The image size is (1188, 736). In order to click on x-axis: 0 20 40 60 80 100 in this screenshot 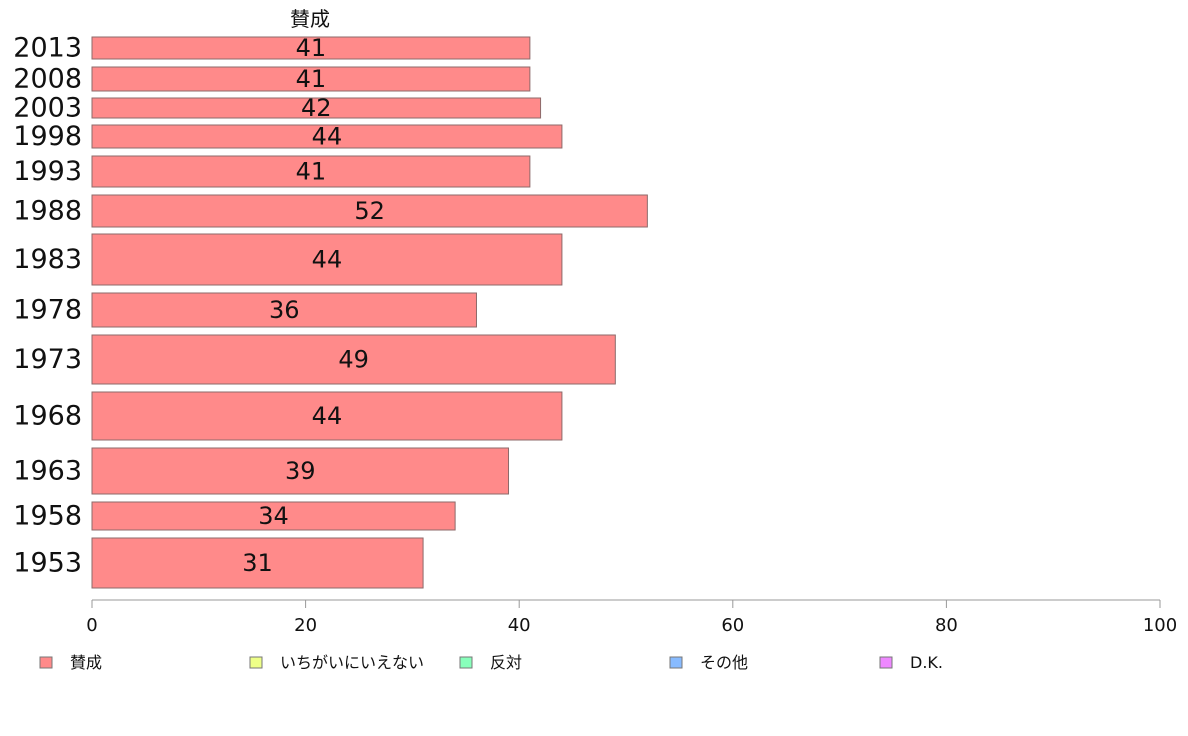, I will do `click(631, 617)`.